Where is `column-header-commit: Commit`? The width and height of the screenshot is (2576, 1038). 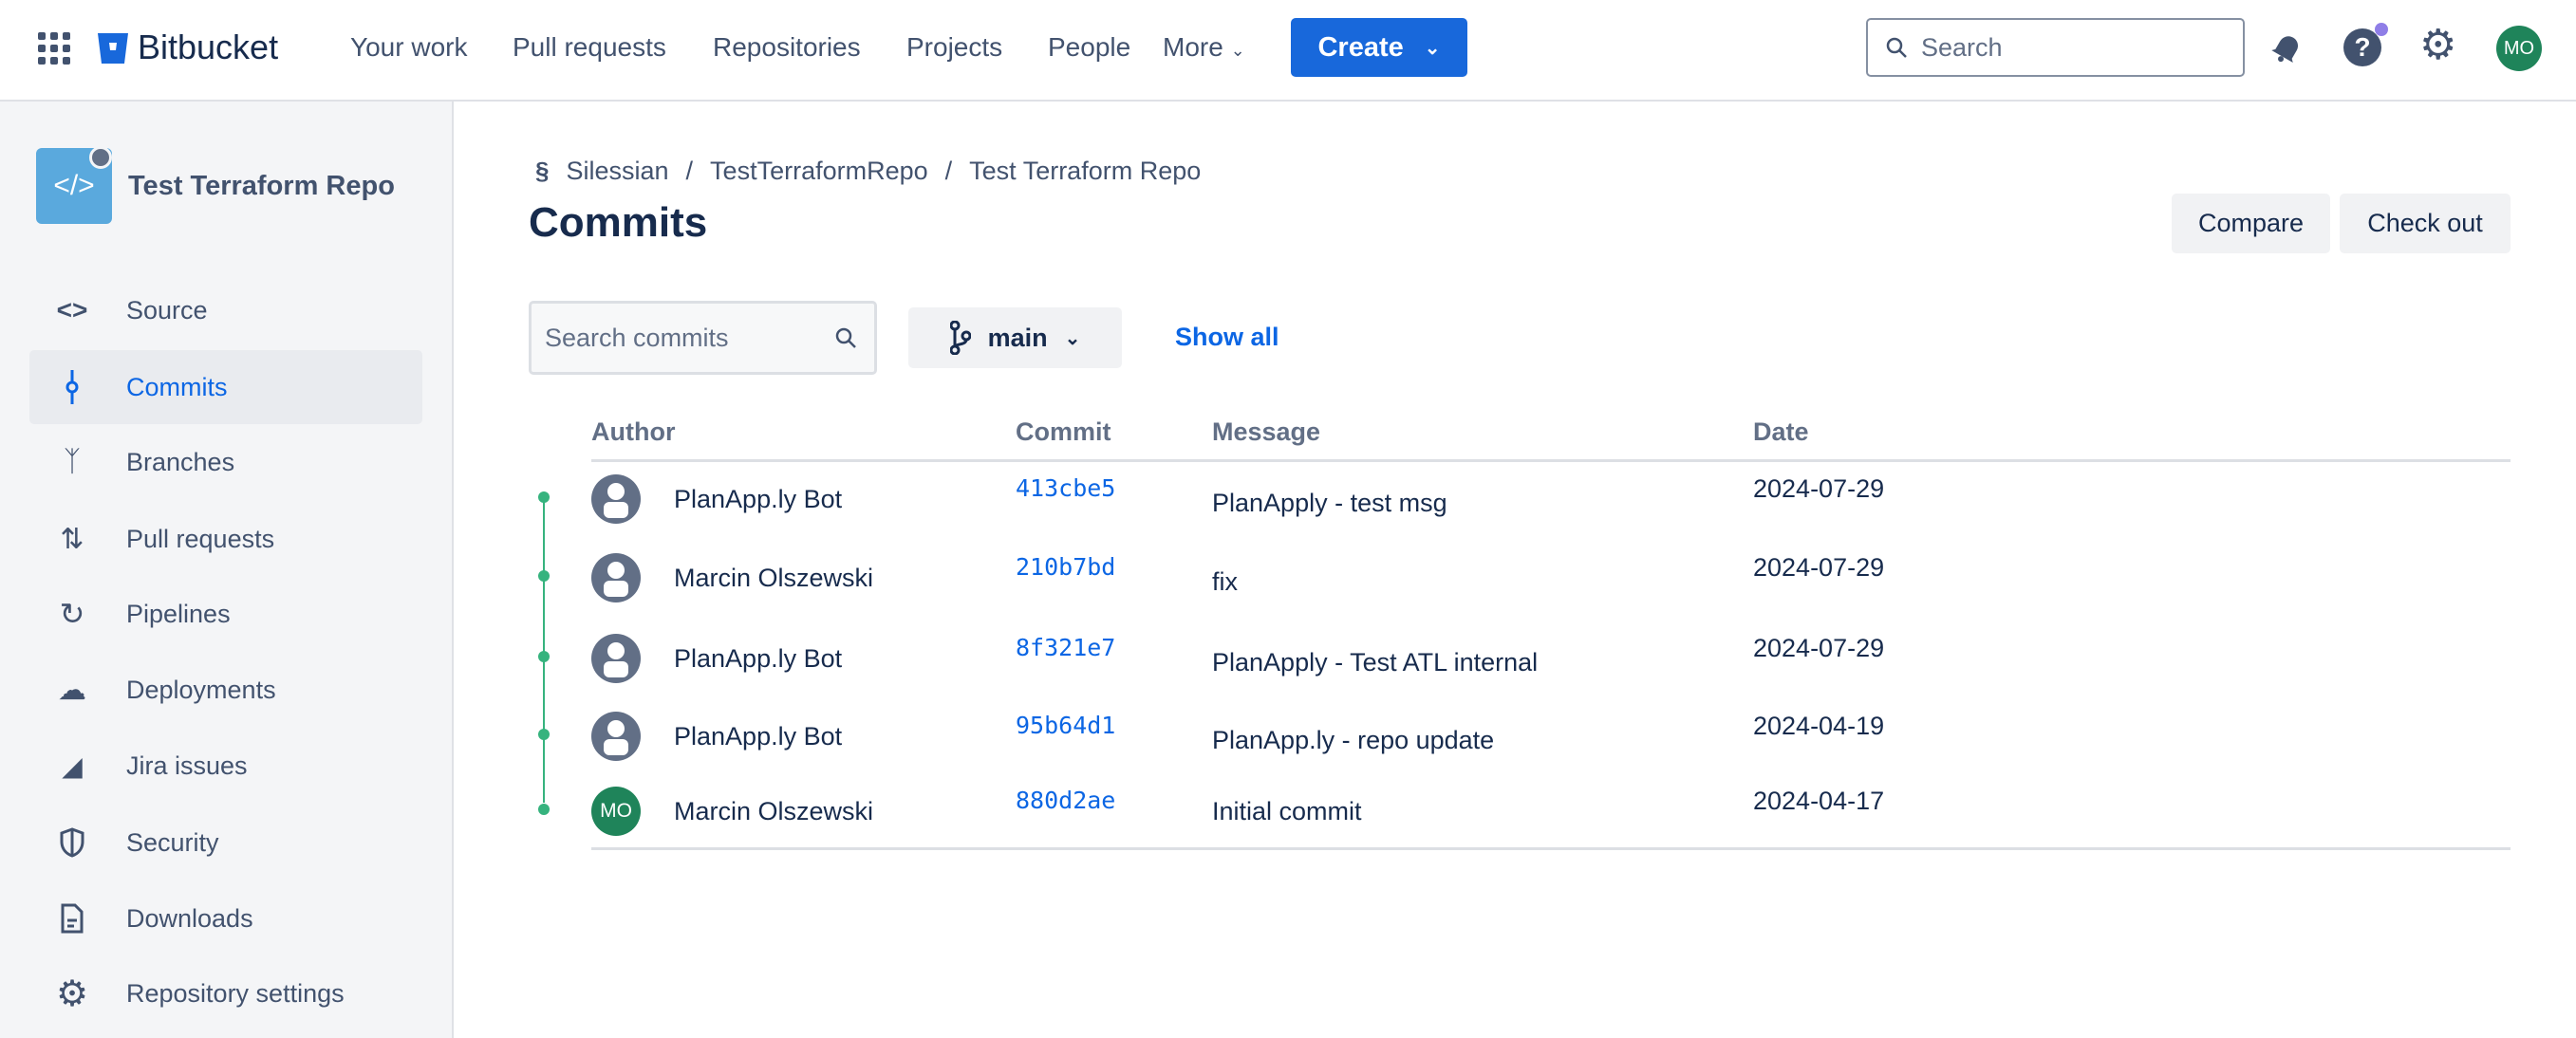
column-header-commit: Commit is located at coordinates (1063, 431).